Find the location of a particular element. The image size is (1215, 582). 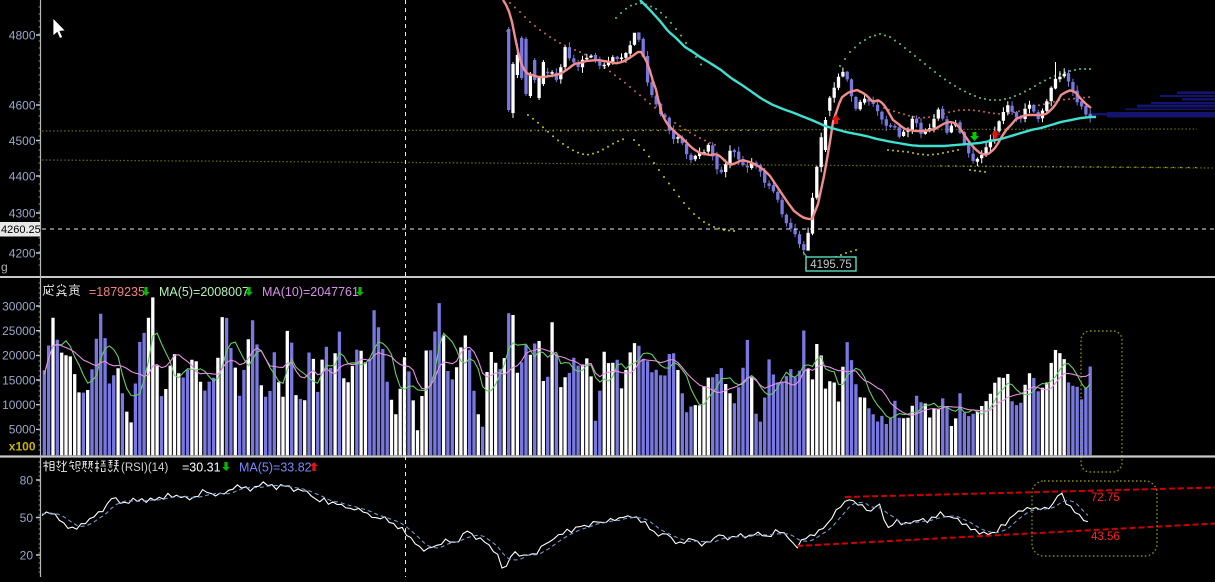

svg-text: 50 is located at coordinates (27, 518).